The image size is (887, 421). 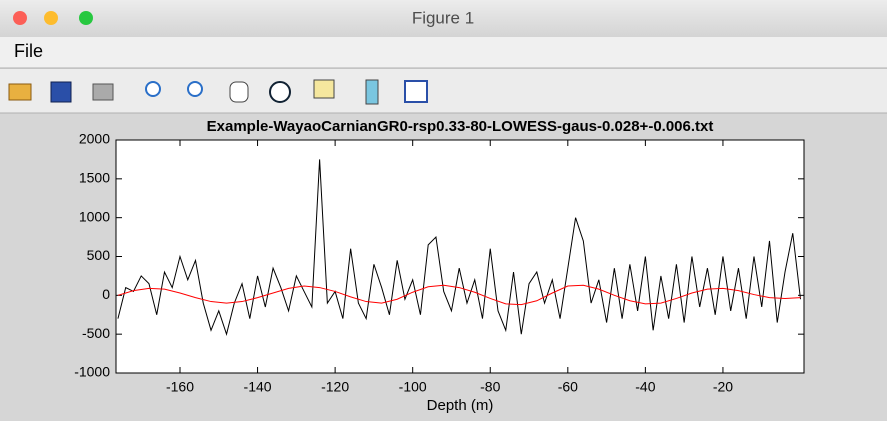 I want to click on toolbar-icons, so click(x=218, y=92).